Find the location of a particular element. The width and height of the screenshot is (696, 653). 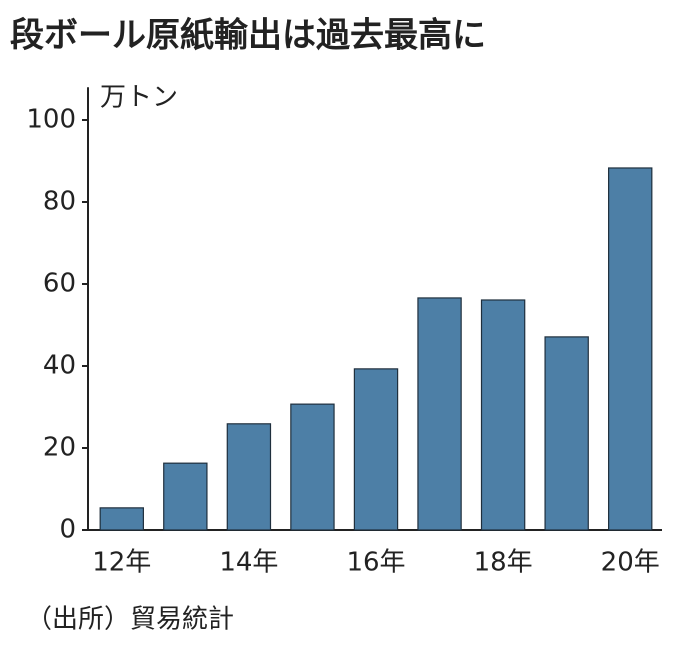

chart-title: 段ボール原紙輸出は過去最高に is located at coordinates (248, 36).